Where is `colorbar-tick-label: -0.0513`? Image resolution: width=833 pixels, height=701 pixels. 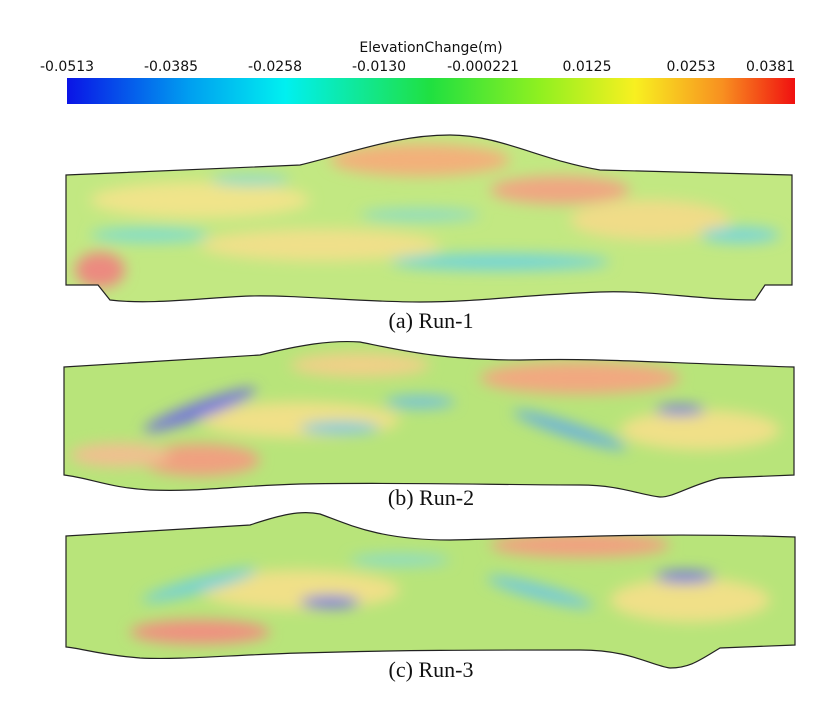
colorbar-tick-label: -0.0513 is located at coordinates (67, 67).